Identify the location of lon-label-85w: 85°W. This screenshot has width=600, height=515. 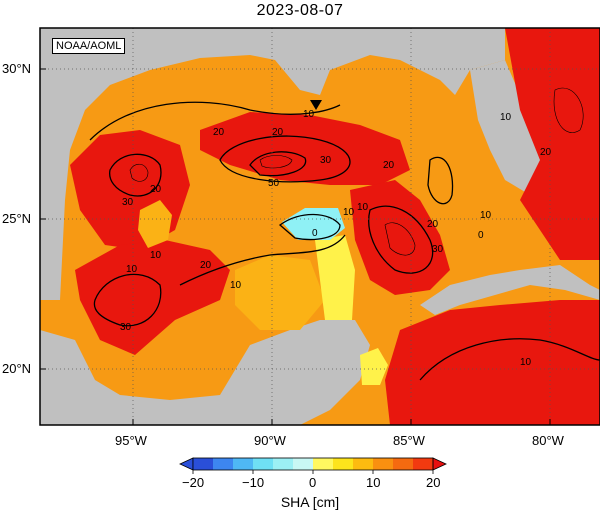
(409, 440).